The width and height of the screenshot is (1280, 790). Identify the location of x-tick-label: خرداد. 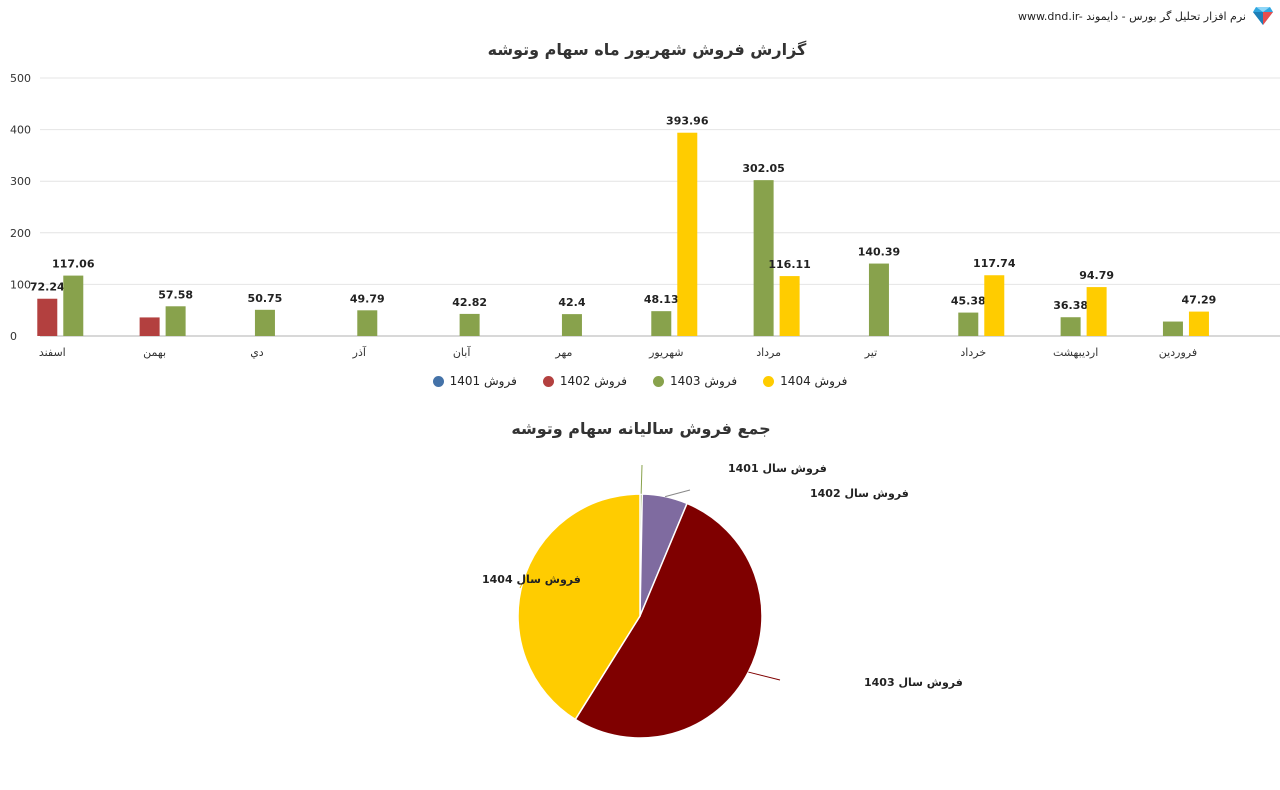
(973, 352).